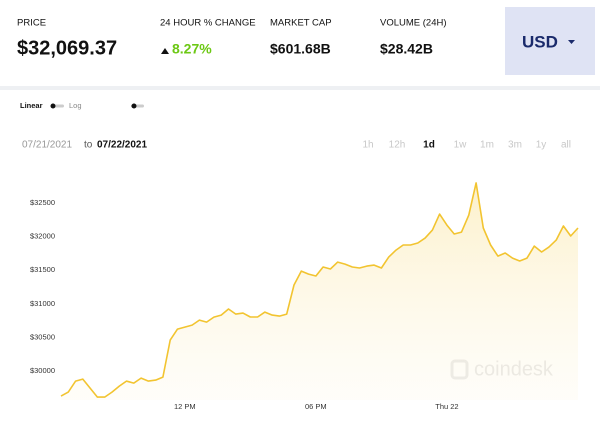 The image size is (600, 441). I want to click on currency: USD, so click(540, 41).